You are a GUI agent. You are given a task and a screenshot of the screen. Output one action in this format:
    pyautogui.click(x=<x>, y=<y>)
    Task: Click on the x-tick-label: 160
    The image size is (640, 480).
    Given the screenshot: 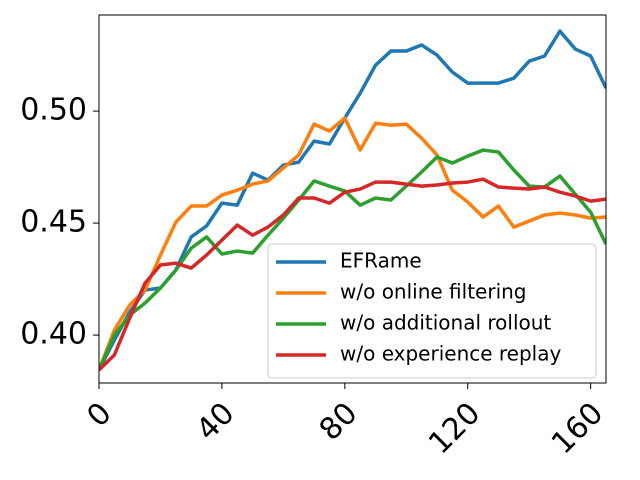 What is the action you would take?
    pyautogui.click(x=577, y=428)
    